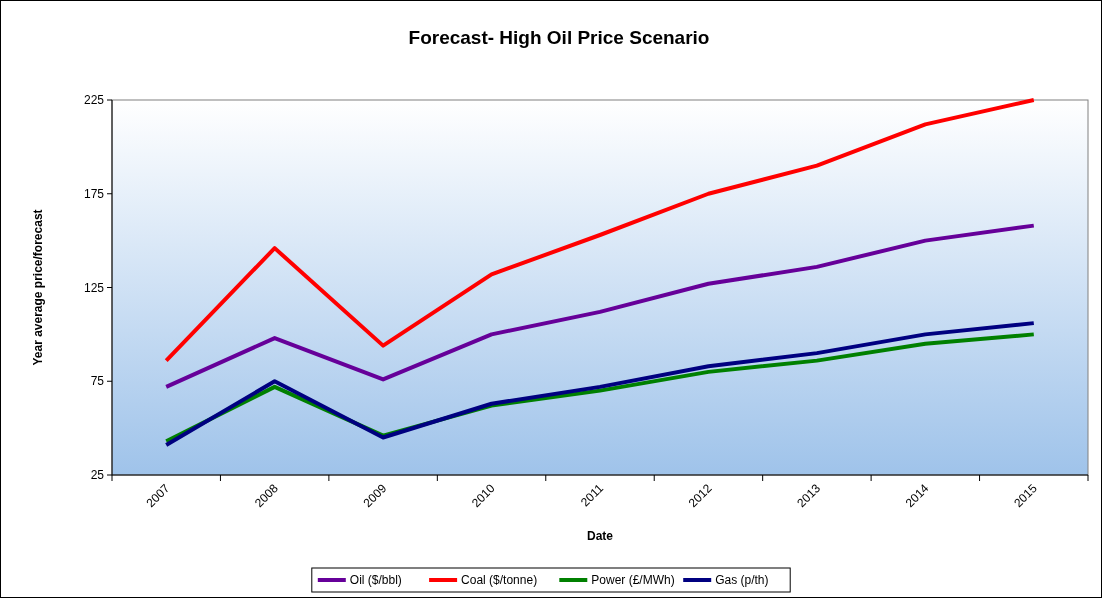 Image resolution: width=1102 pixels, height=598 pixels. What do you see at coordinates (38, 287) in the screenshot?
I see `y-axis-title: Year average price/forecast` at bounding box center [38, 287].